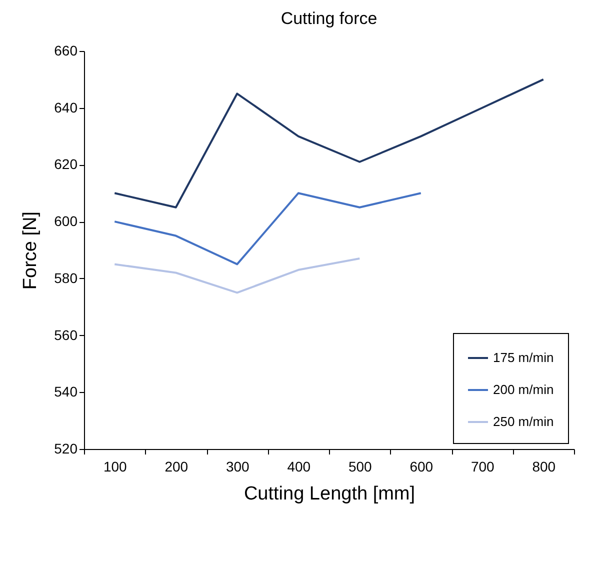  What do you see at coordinates (31, 250) in the screenshot?
I see `y-axis-title: Force [N]` at bounding box center [31, 250].